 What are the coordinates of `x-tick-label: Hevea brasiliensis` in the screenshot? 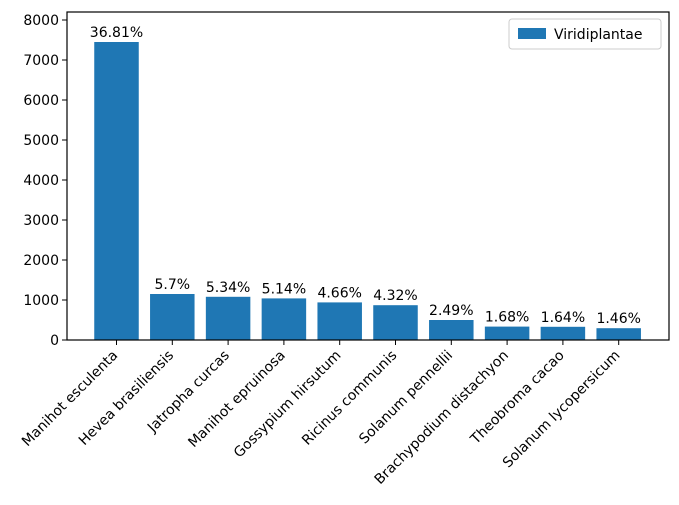 It's located at (126, 398).